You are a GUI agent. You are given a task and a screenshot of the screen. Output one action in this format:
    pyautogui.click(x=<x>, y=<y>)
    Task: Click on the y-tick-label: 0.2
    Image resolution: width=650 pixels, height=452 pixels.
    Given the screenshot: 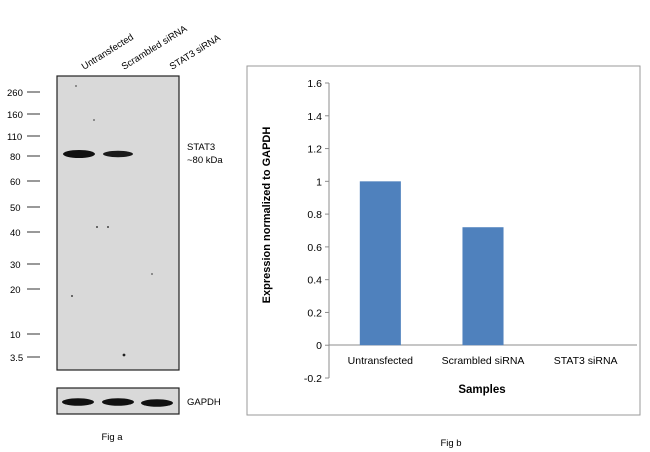 What is the action you would take?
    pyautogui.click(x=314, y=313)
    